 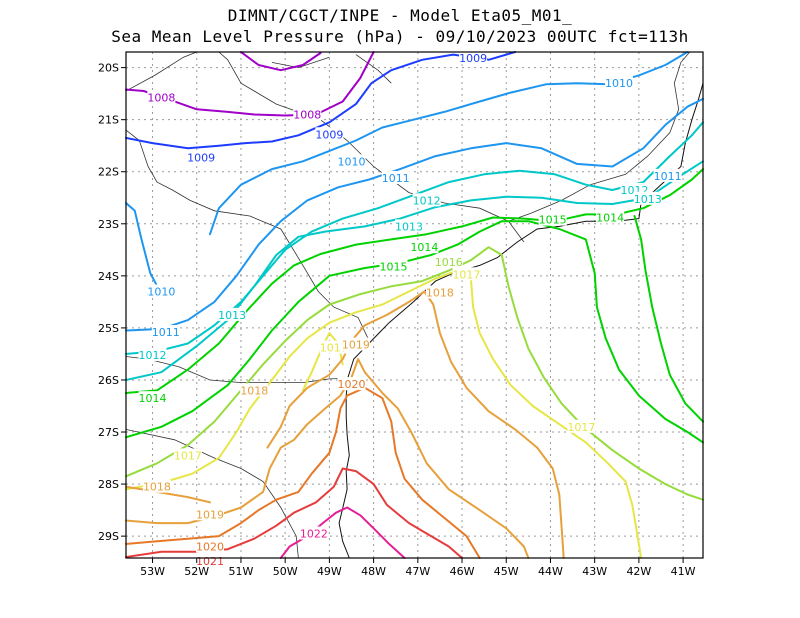 What do you see at coordinates (285, 571) in the screenshot?
I see `lon-tick-label: 50W` at bounding box center [285, 571].